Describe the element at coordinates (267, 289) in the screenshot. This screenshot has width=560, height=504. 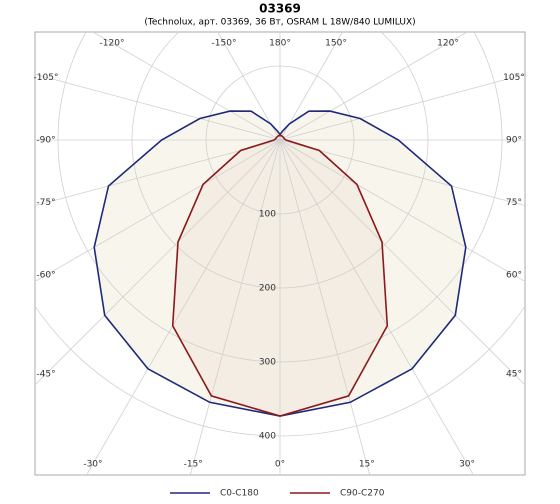
I see `r-tick-label: 200` at that location.